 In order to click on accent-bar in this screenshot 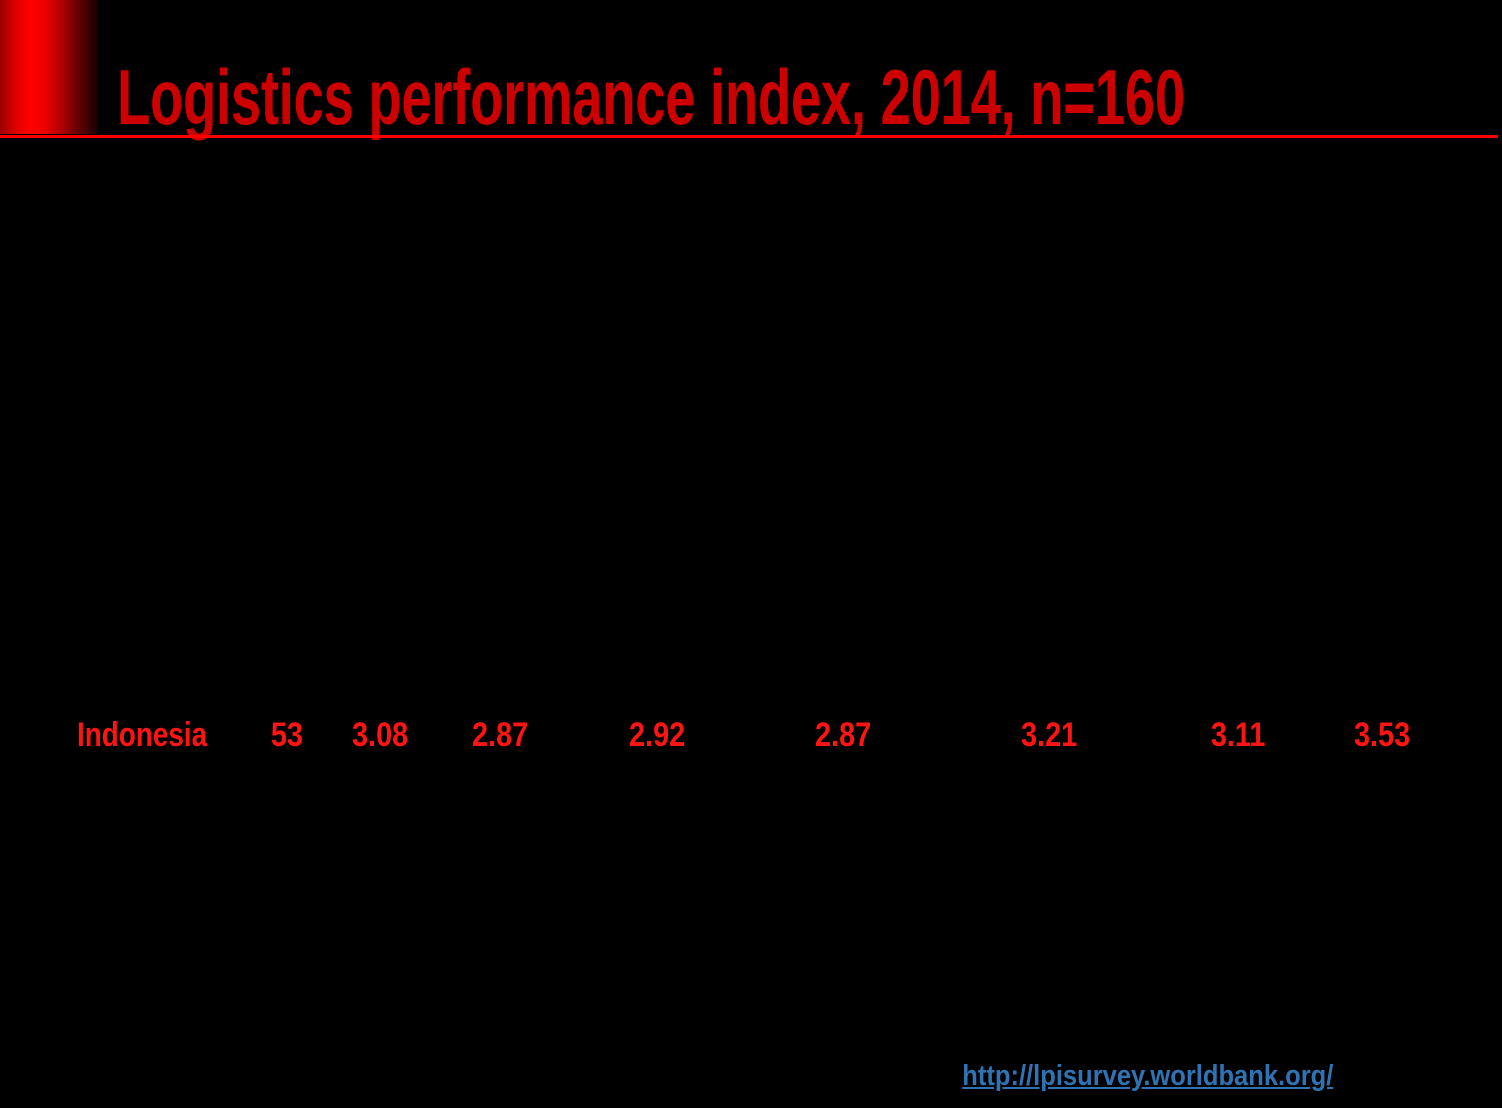, I will do `click(49, 67)`.